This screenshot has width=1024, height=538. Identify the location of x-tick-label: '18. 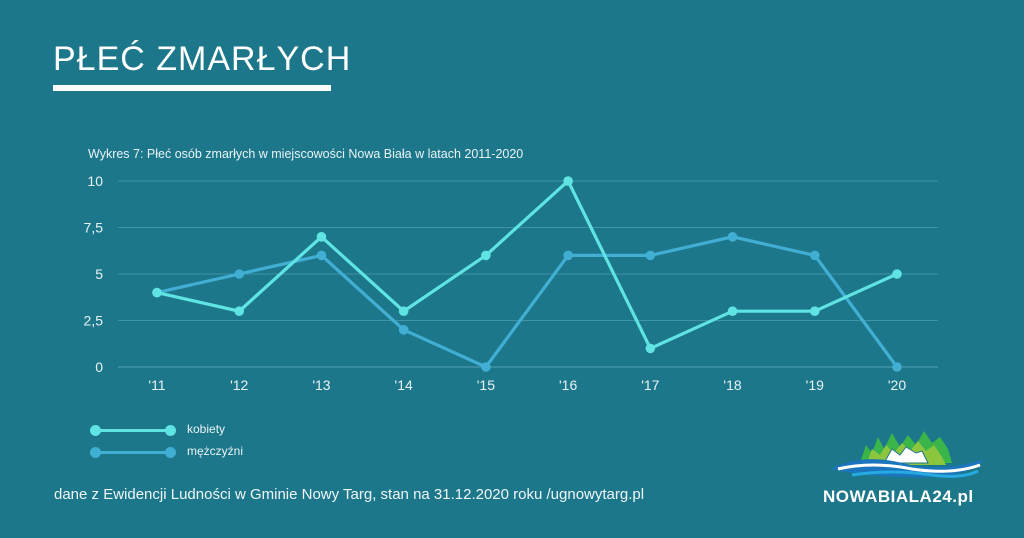
(732, 385).